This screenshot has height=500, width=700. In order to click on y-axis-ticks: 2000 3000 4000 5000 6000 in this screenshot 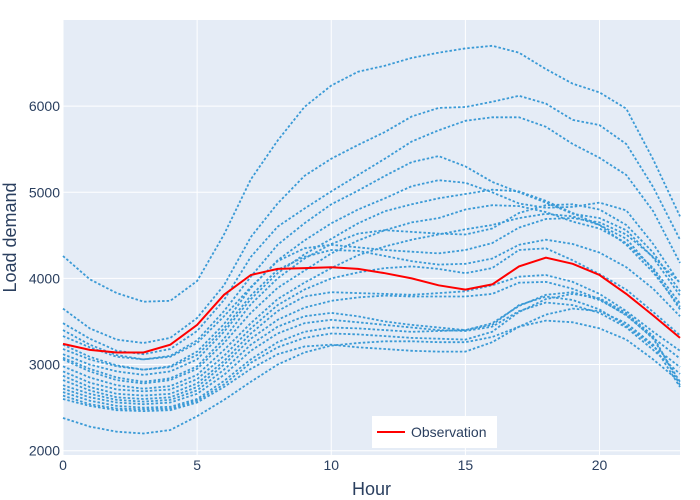, I will do `click(44, 278)`.